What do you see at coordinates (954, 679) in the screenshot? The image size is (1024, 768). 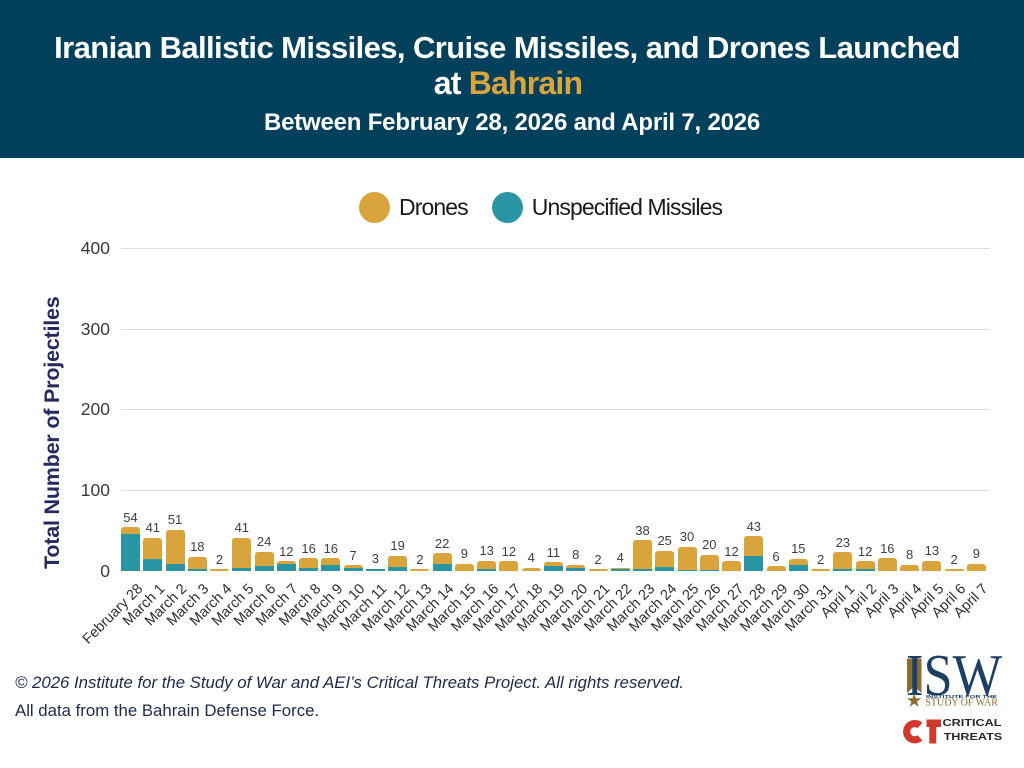 I see `svg-text: ISW` at bounding box center [954, 679].